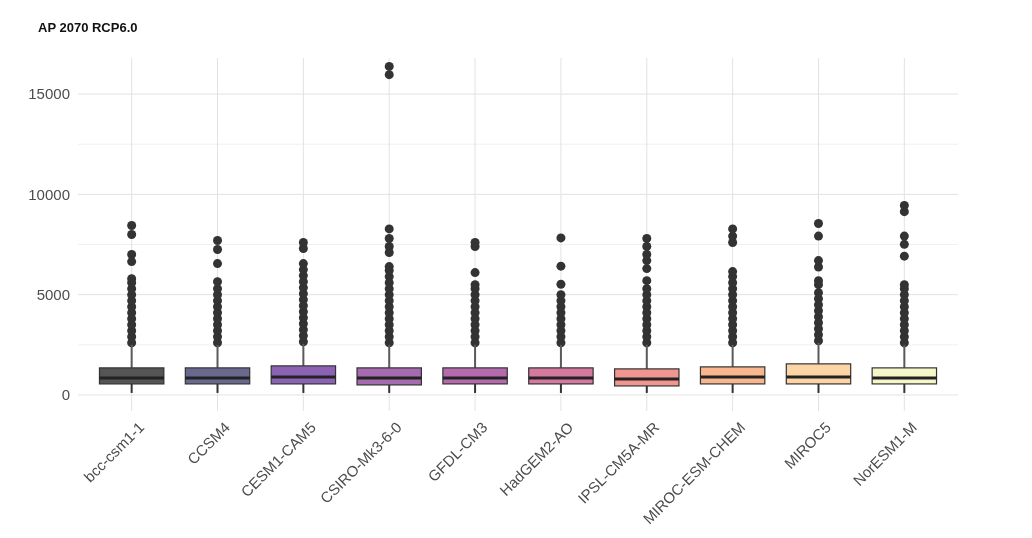 This screenshot has width=1032, height=538. Describe the element at coordinates (49, 194) in the screenshot. I see `y-tick-label: 10000` at that location.